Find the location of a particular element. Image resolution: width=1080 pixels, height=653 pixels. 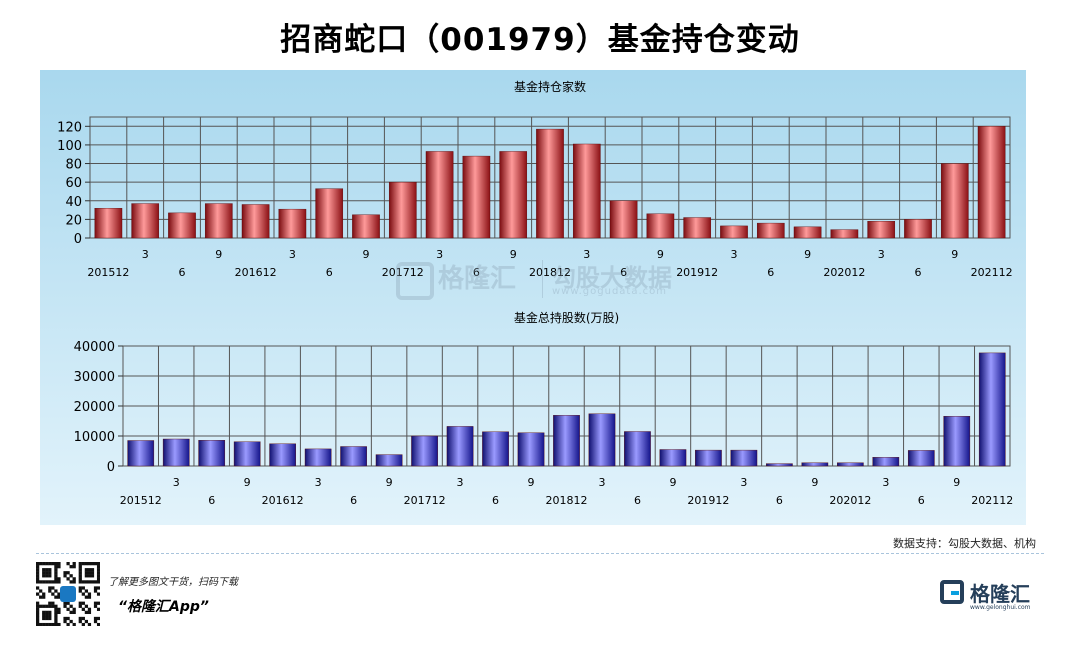

x-tick-label-year: 201912 is located at coordinates (708, 500).